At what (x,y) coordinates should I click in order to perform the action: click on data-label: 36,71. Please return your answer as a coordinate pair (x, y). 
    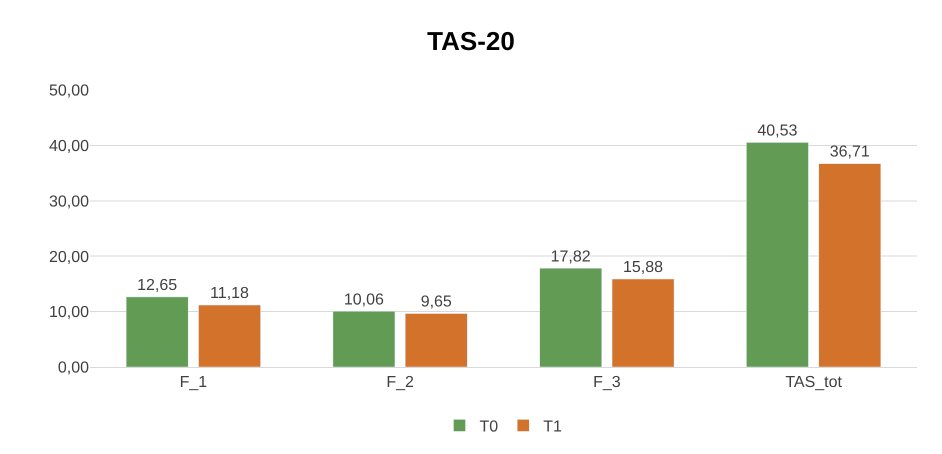
    Looking at the image, I should click on (850, 152).